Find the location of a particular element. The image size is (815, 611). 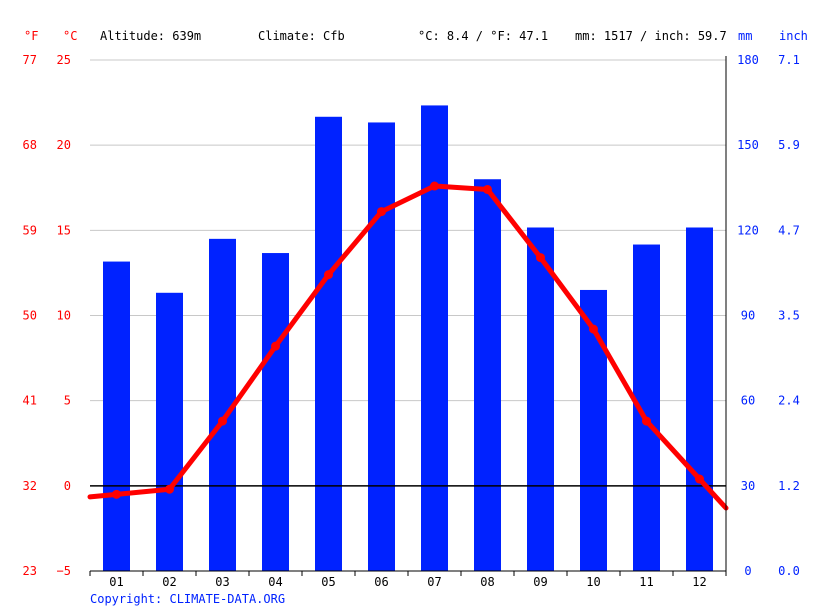

copyright-label: Copyright: CLIMATE-DATA.ORG is located at coordinates (187, 599).